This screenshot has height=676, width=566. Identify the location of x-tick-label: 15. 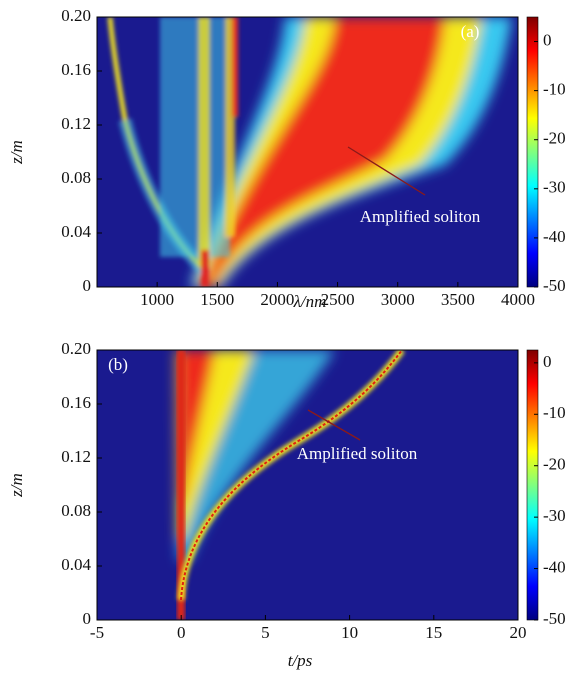
(433, 632).